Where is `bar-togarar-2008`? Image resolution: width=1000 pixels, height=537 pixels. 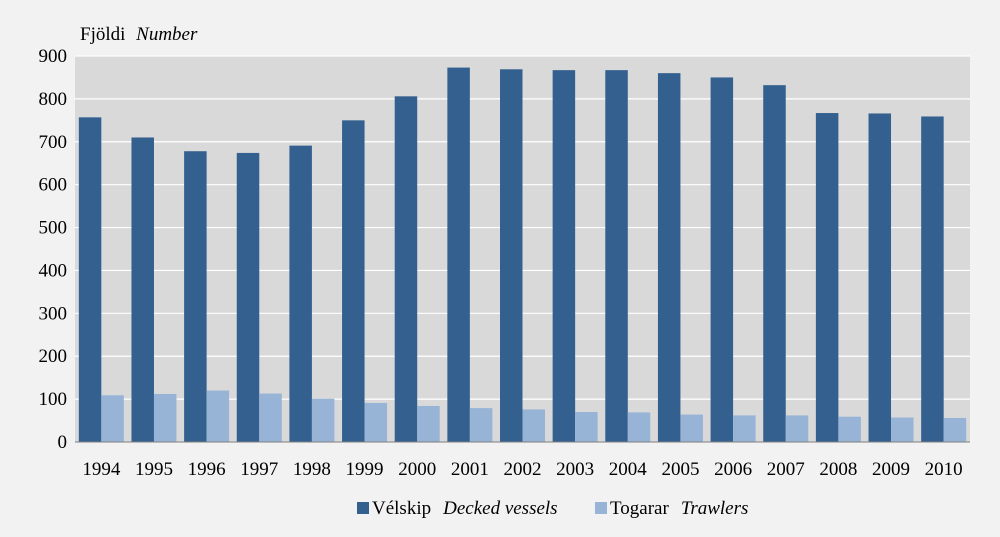 bar-togarar-2008 is located at coordinates (849, 429).